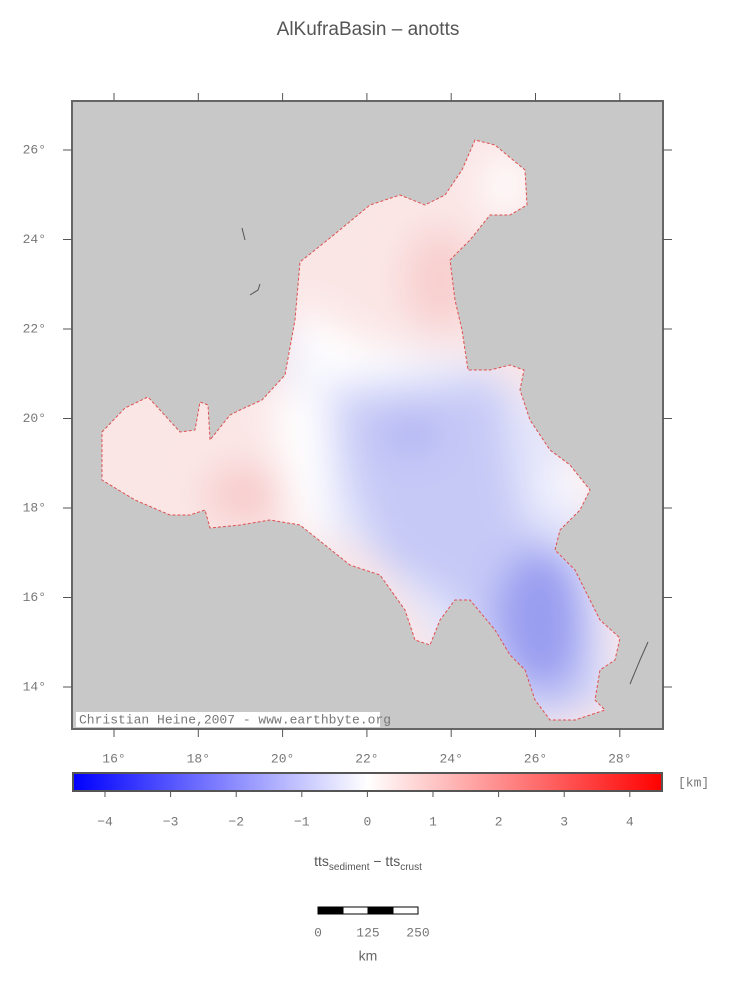 The width and height of the screenshot is (731, 988). What do you see at coordinates (302, 821) in the screenshot?
I see `colorbar-tick-label: −1` at bounding box center [302, 821].